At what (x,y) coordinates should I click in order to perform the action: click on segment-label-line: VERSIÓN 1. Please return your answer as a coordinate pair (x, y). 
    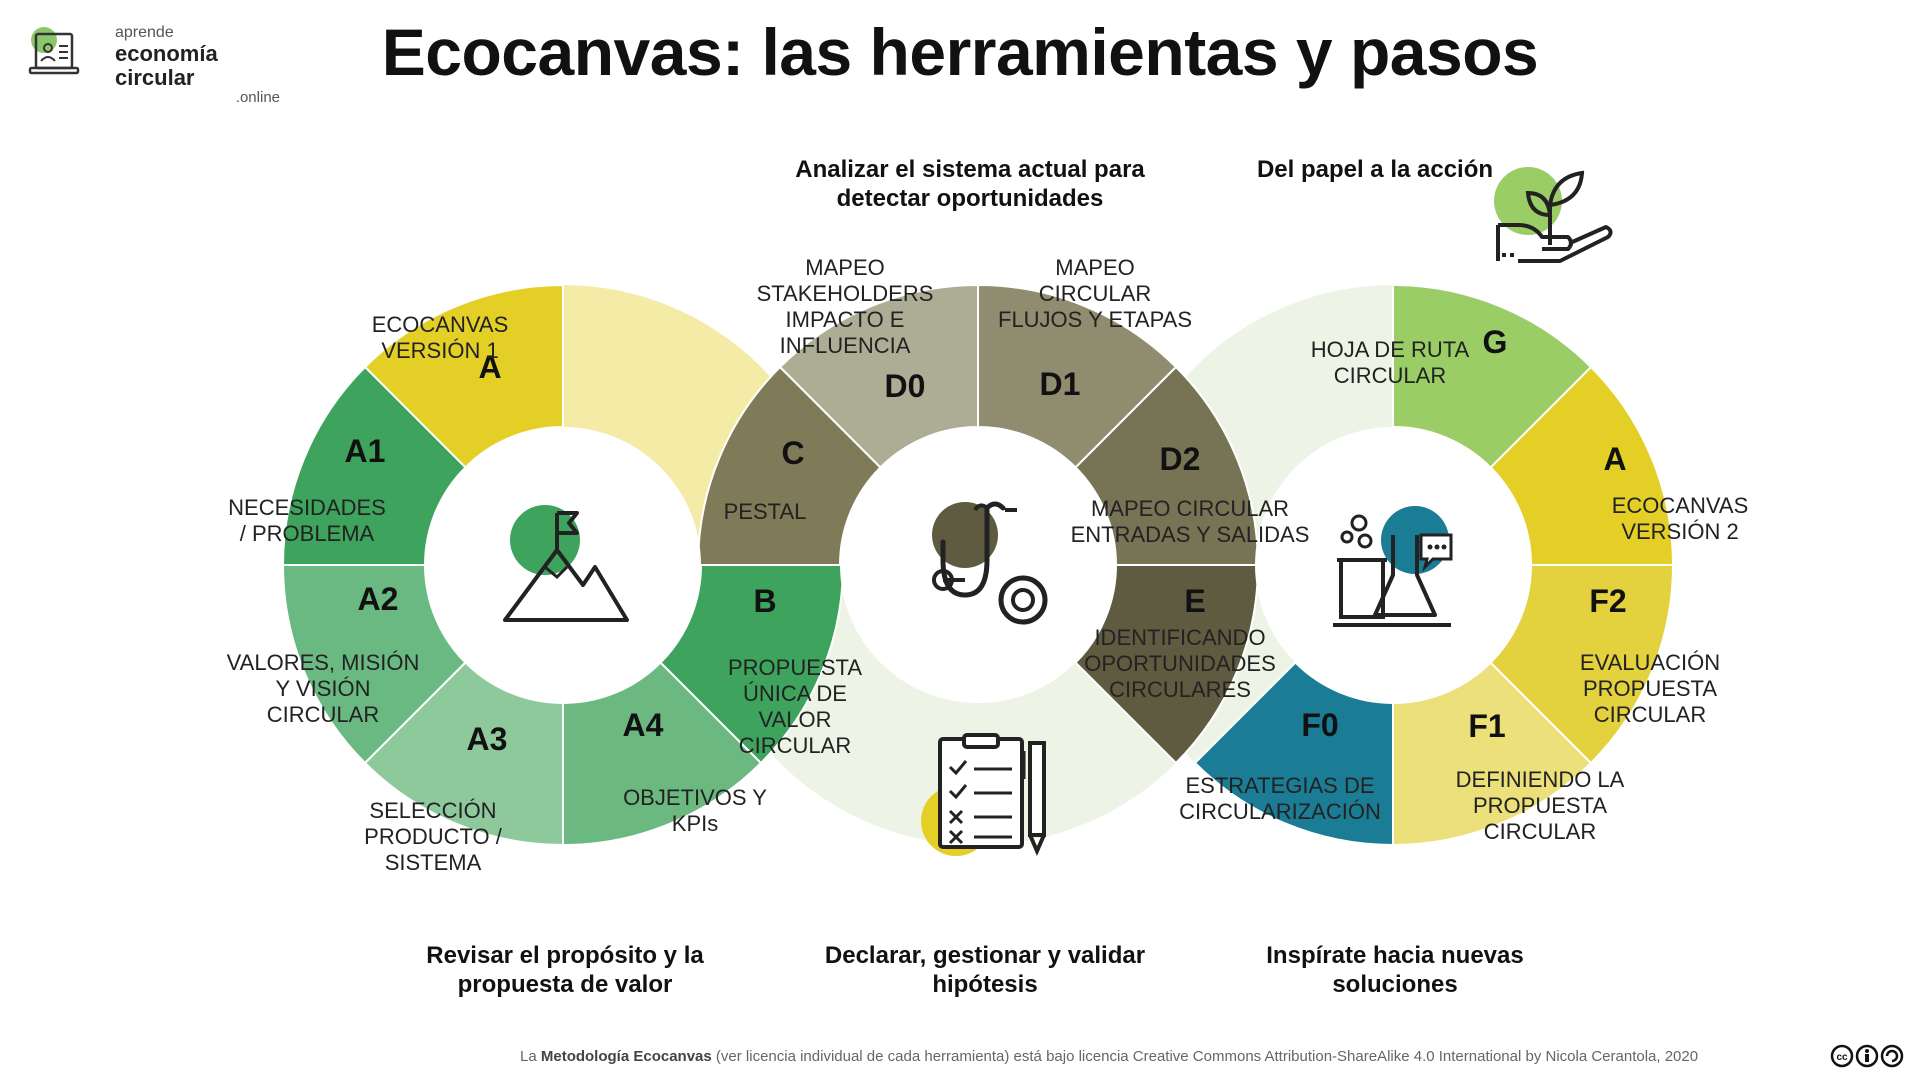
    Looking at the image, I should click on (439, 350).